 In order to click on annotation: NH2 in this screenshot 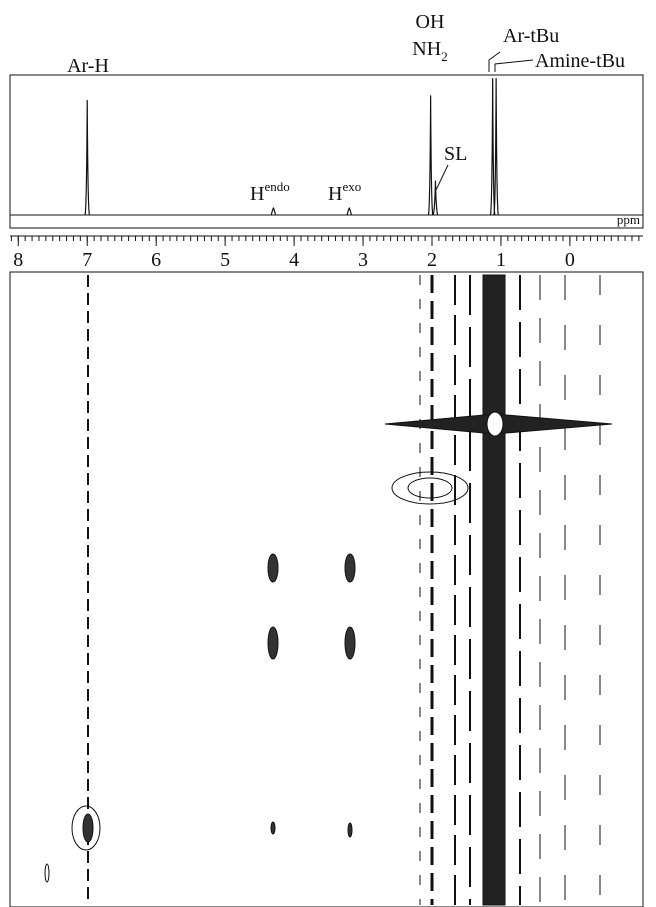, I will do `click(429, 51)`.